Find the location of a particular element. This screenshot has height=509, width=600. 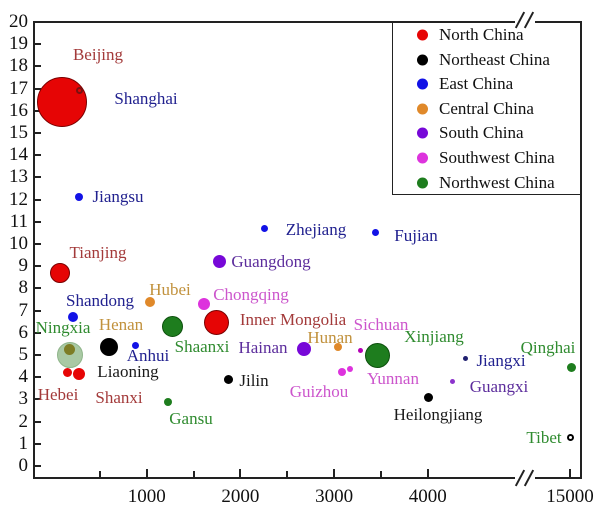

legend-label-south-china: South China is located at coordinates (481, 133).